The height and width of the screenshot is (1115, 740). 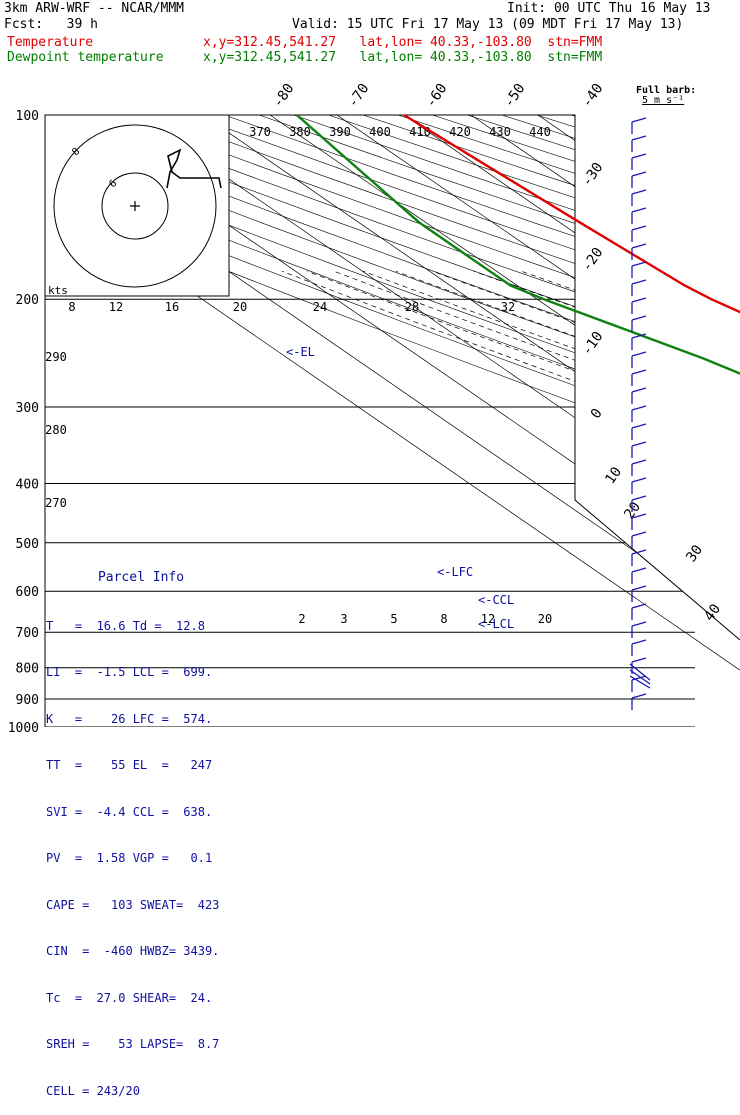 I want to click on theta-e-label: 410, so click(x=420, y=132).